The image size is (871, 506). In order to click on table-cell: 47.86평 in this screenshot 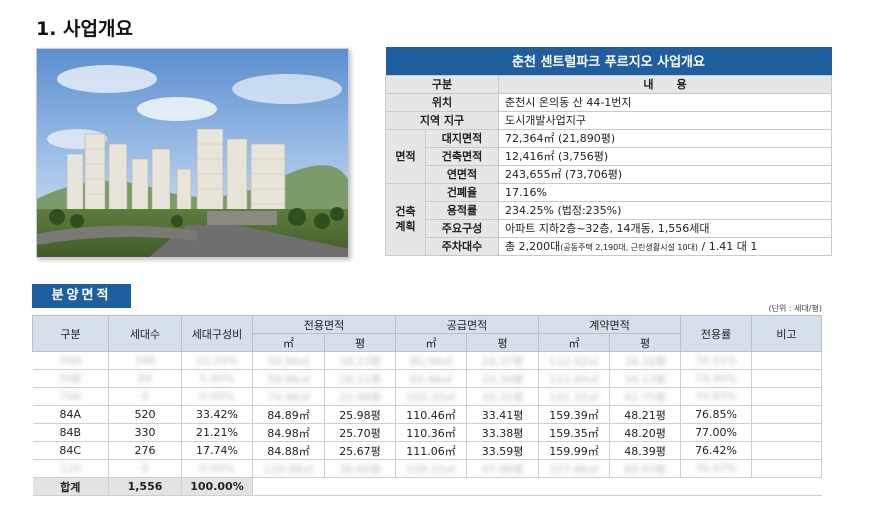, I will do `click(503, 468)`.